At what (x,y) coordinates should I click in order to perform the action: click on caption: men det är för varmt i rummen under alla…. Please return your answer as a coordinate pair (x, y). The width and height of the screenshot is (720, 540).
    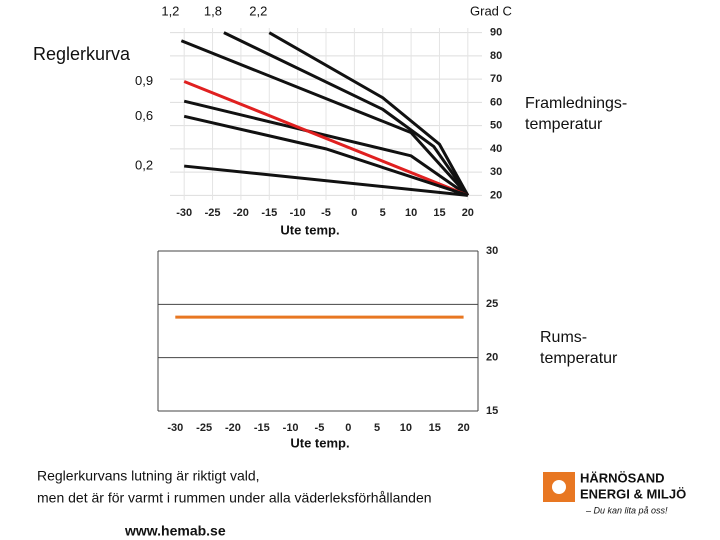
    Looking at the image, I should click on (234, 498).